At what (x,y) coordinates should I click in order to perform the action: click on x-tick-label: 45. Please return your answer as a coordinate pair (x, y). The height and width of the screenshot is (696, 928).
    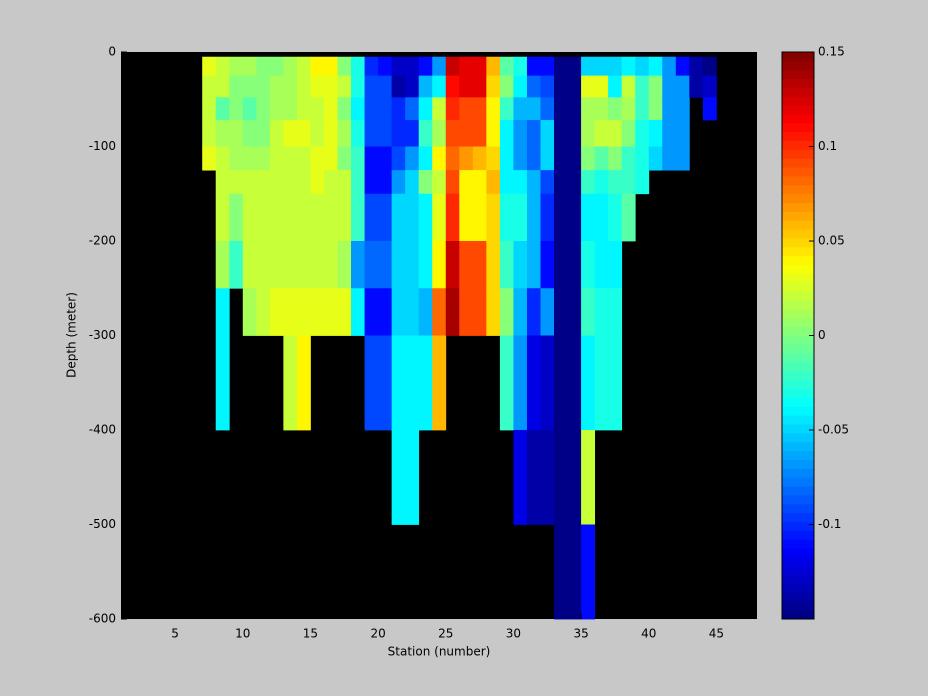
    Looking at the image, I should click on (716, 634).